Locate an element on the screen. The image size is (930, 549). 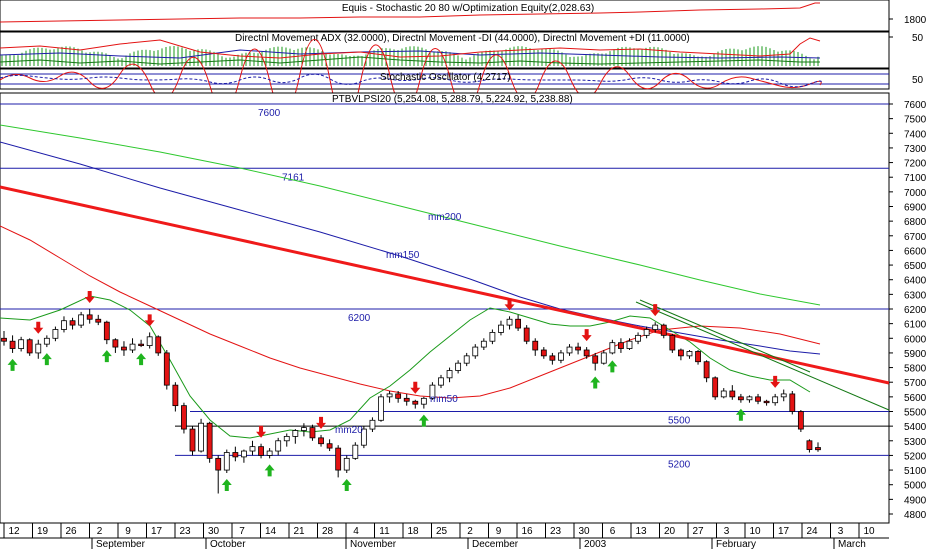
level-label-5500: 5500 is located at coordinates (679, 421).